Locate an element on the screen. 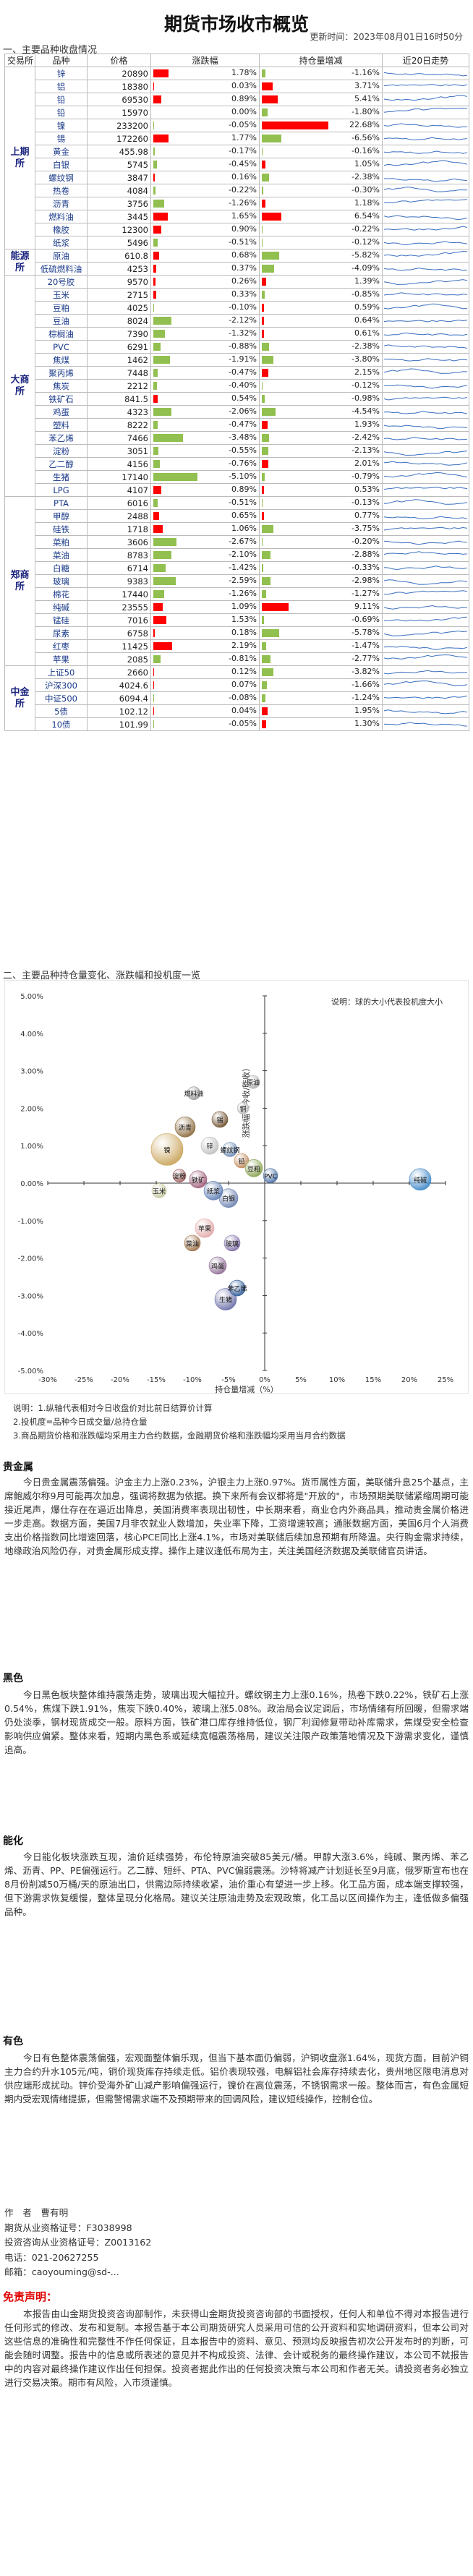  price-cell: 2660 is located at coordinates (119, 672).